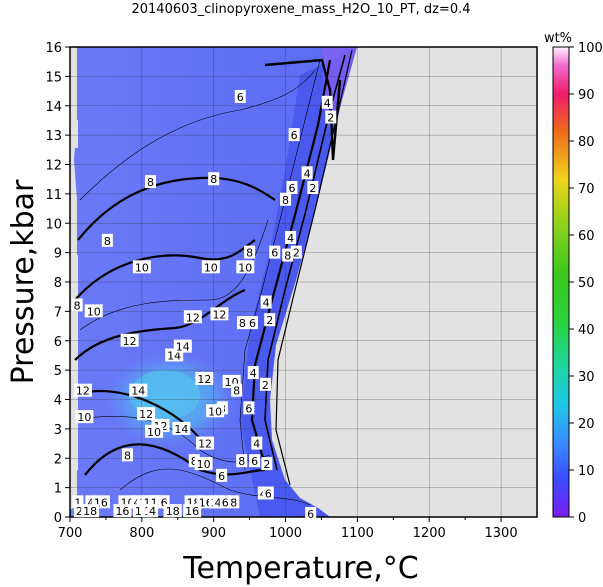 This screenshot has width=603, height=587. Describe the element at coordinates (357, 533) in the screenshot. I see `x-tick-label: 1100` at that location.